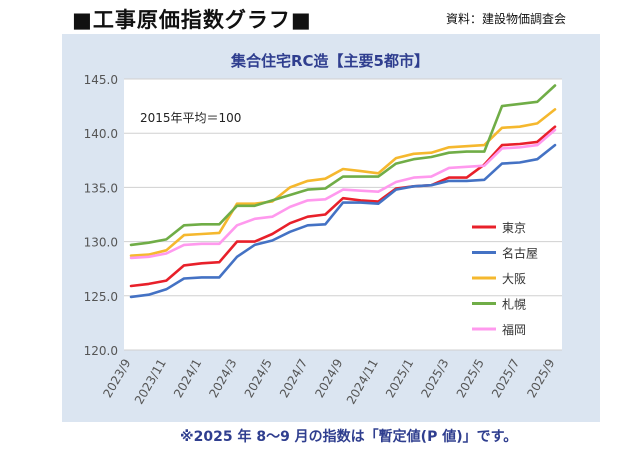 The image size is (640, 450). I want to click on x-tick-label: 2024/5, so click(258, 379).